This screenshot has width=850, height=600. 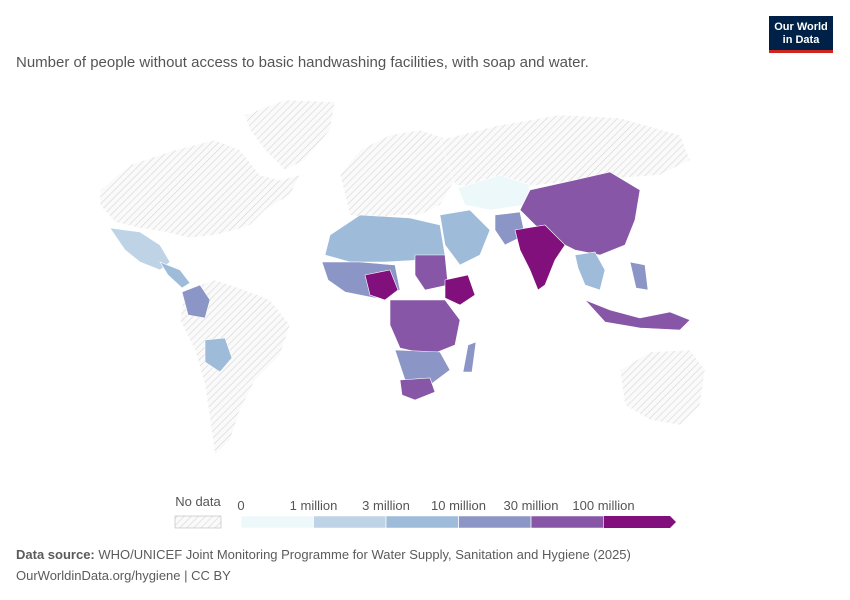 What do you see at coordinates (460, 290) in the screenshot?
I see `ethiopia` at bounding box center [460, 290].